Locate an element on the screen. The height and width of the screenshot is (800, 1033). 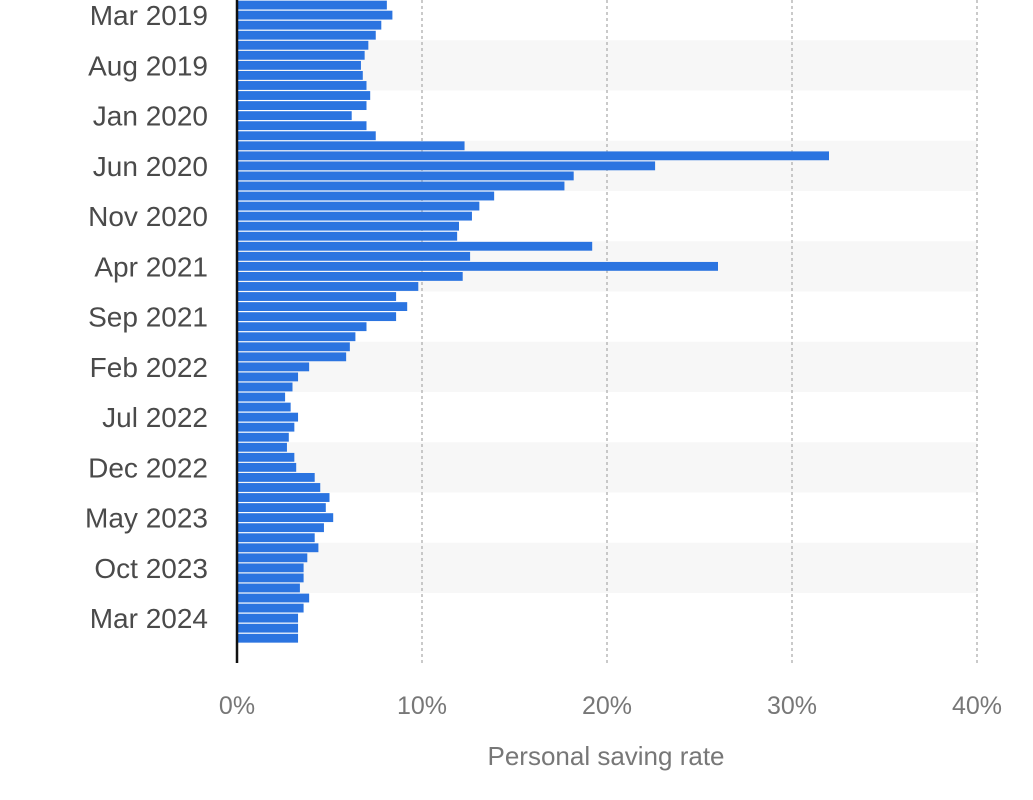
bar-apr-2021 is located at coordinates (477, 266).